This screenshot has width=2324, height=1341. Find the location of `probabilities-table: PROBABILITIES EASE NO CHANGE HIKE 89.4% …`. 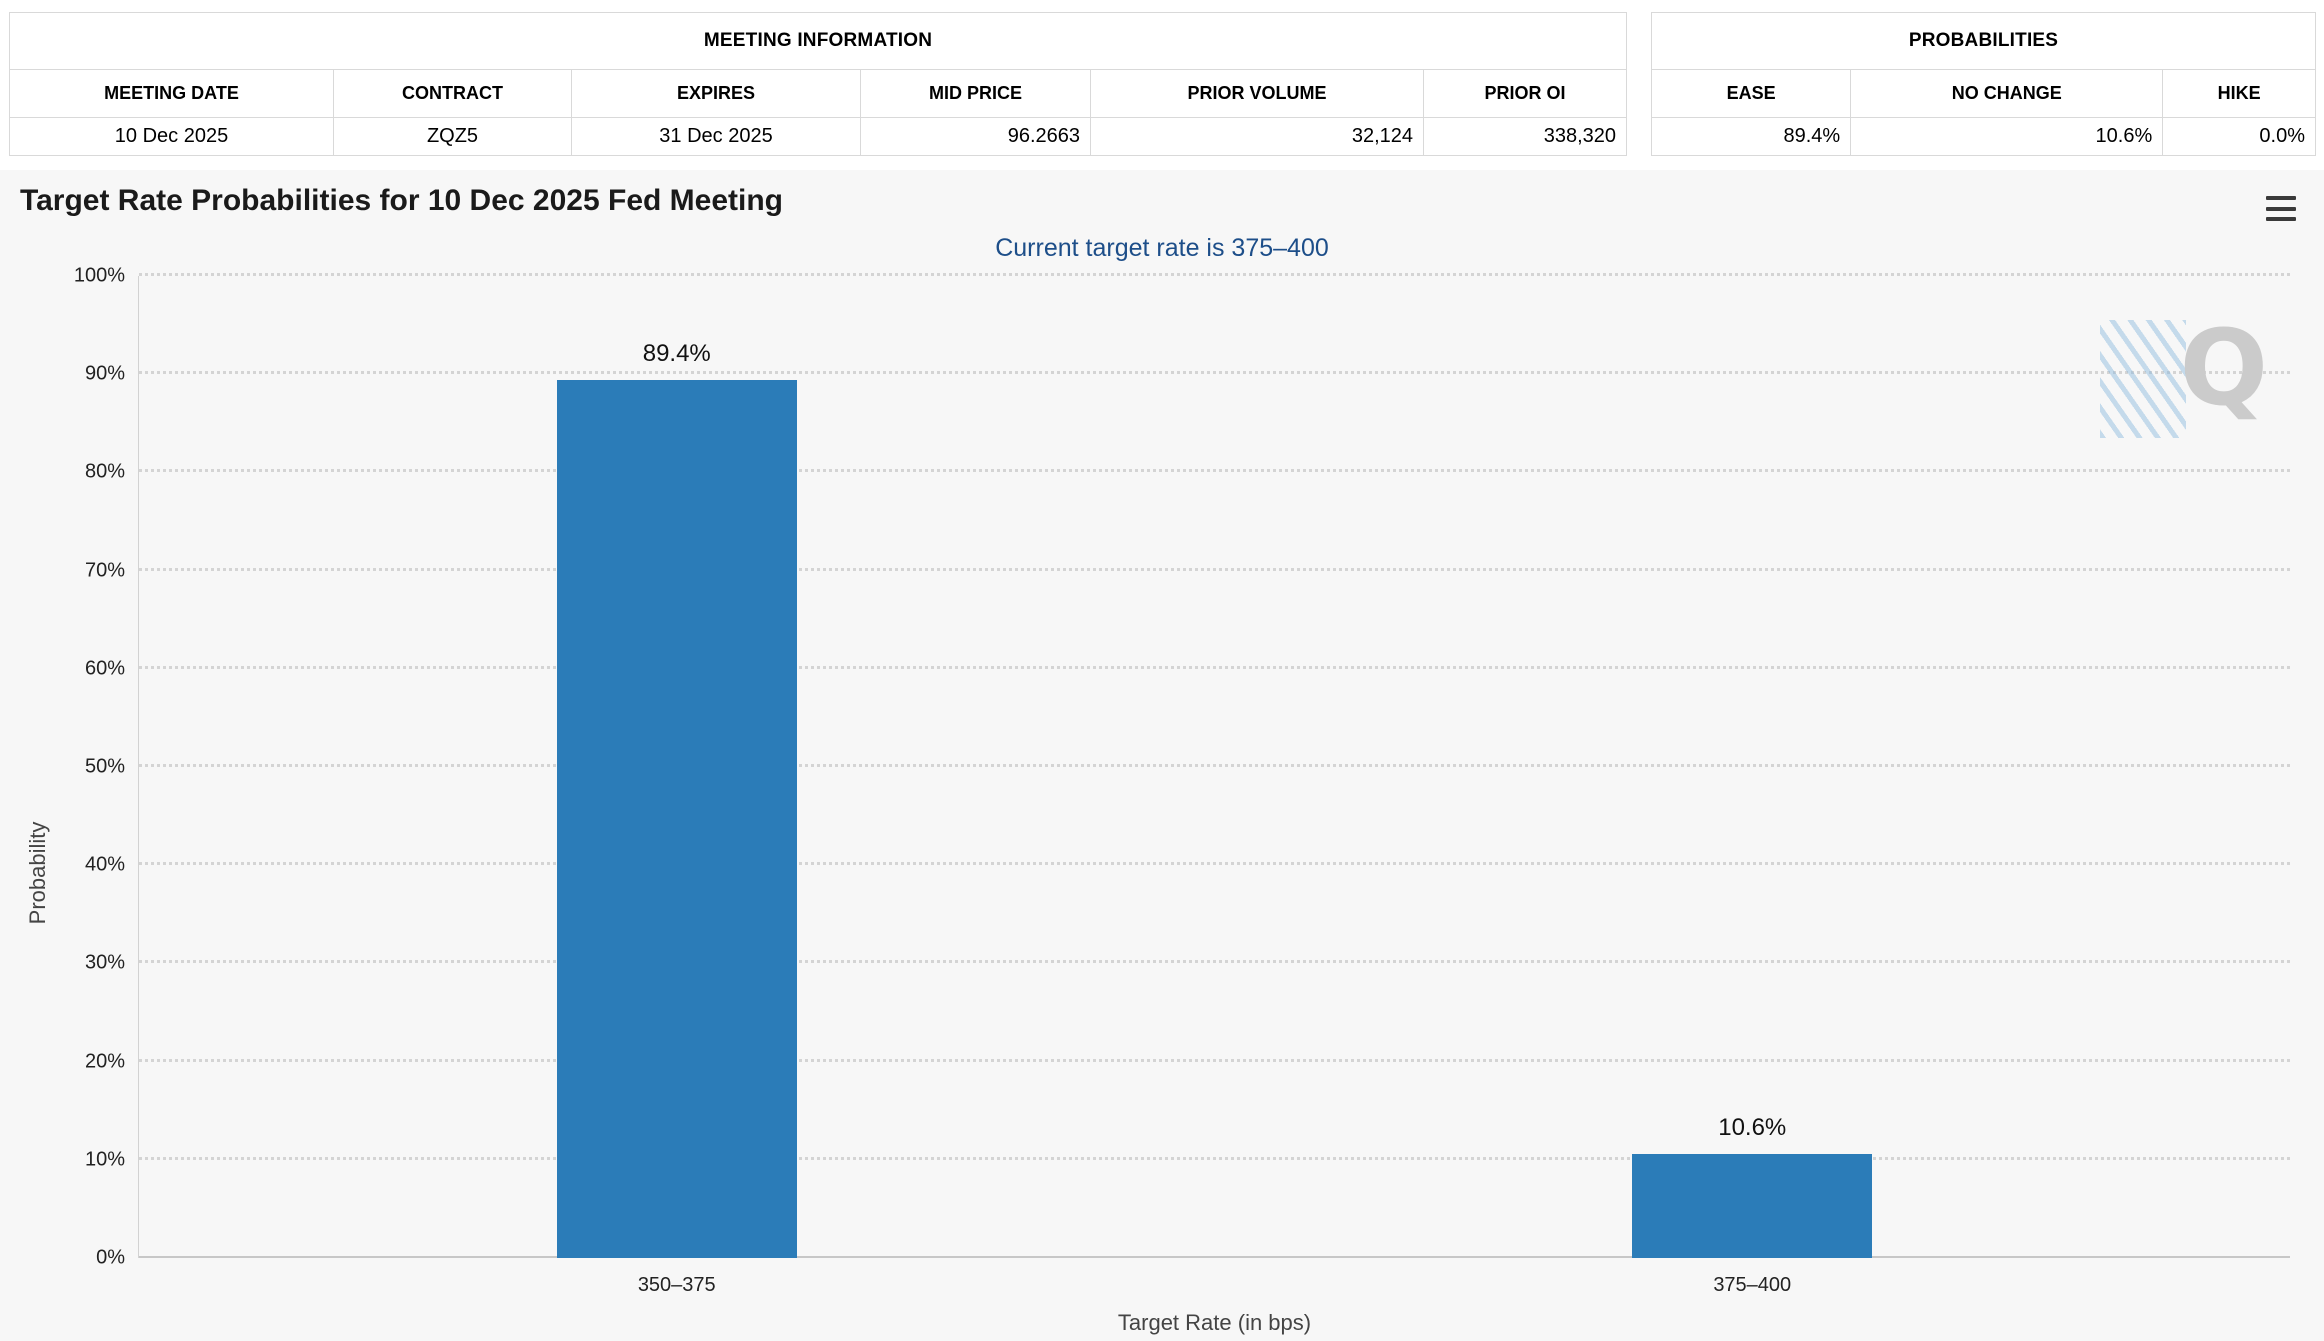

probabilities-table: PROBABILITIES EASE NO CHANGE HIKE 89.4% … is located at coordinates (1983, 84).